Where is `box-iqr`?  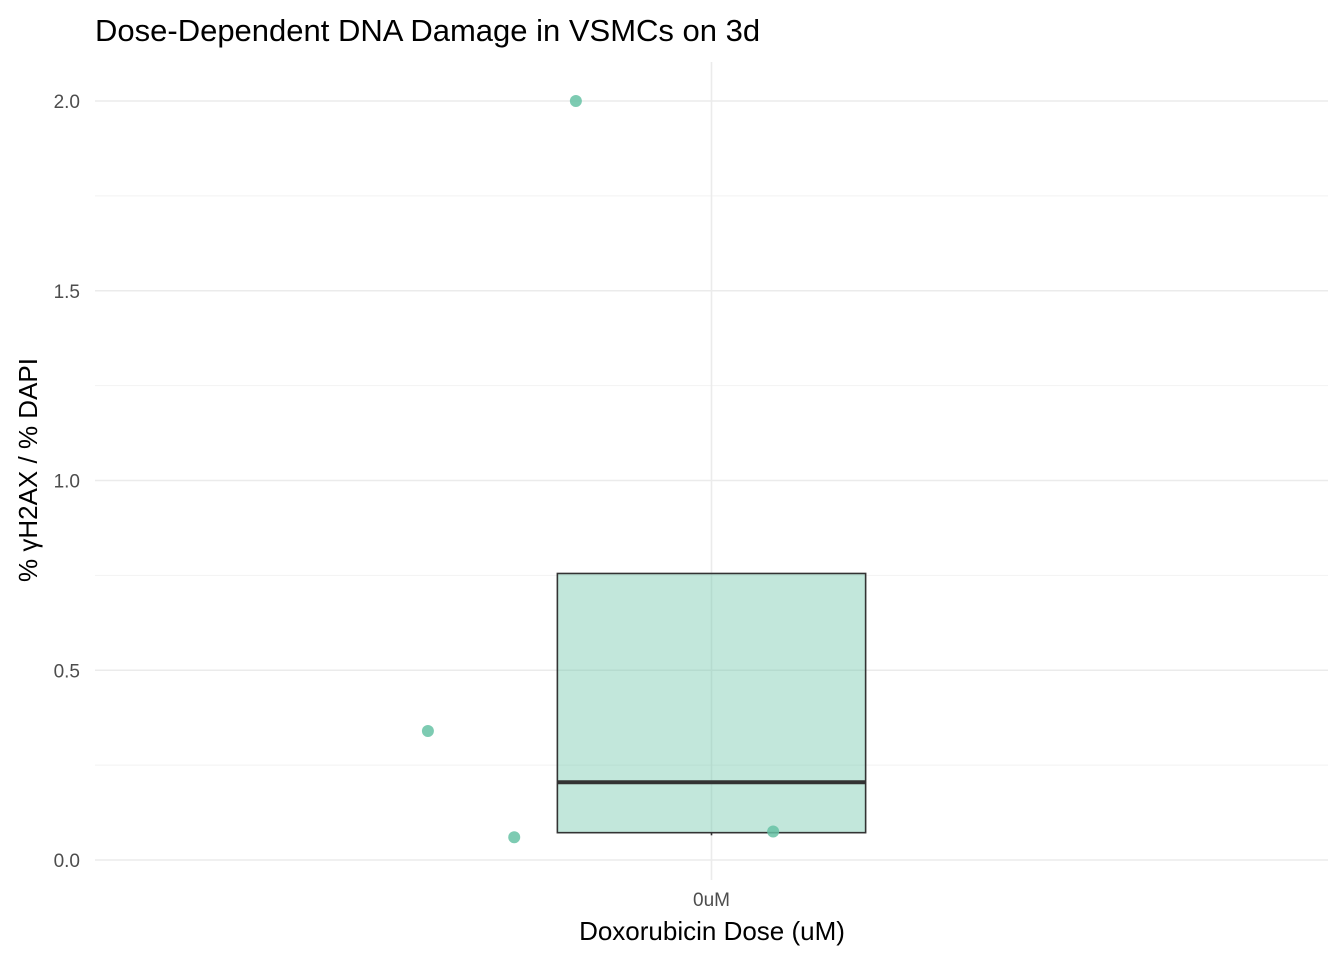 box-iqr is located at coordinates (711, 703).